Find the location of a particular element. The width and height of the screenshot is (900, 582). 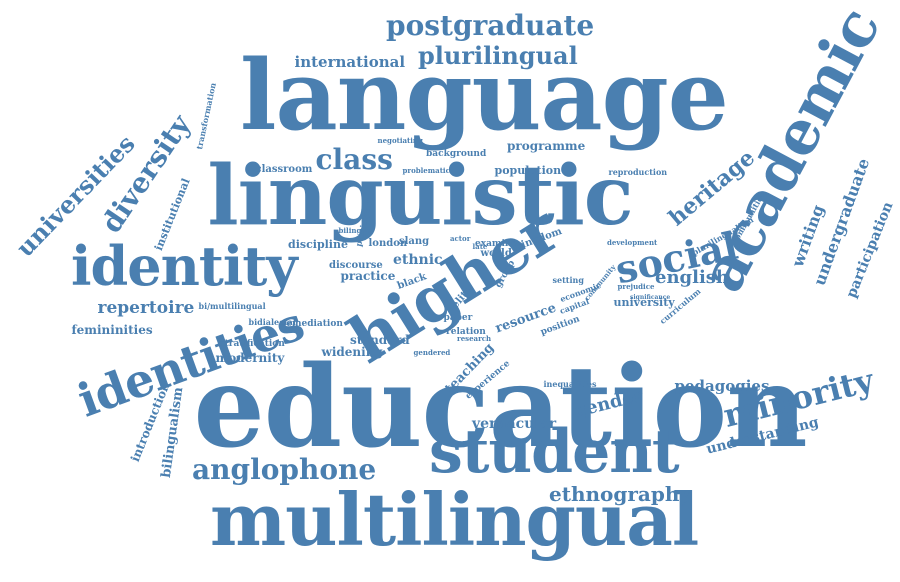

word-remediation: remediation is located at coordinates (312, 323).